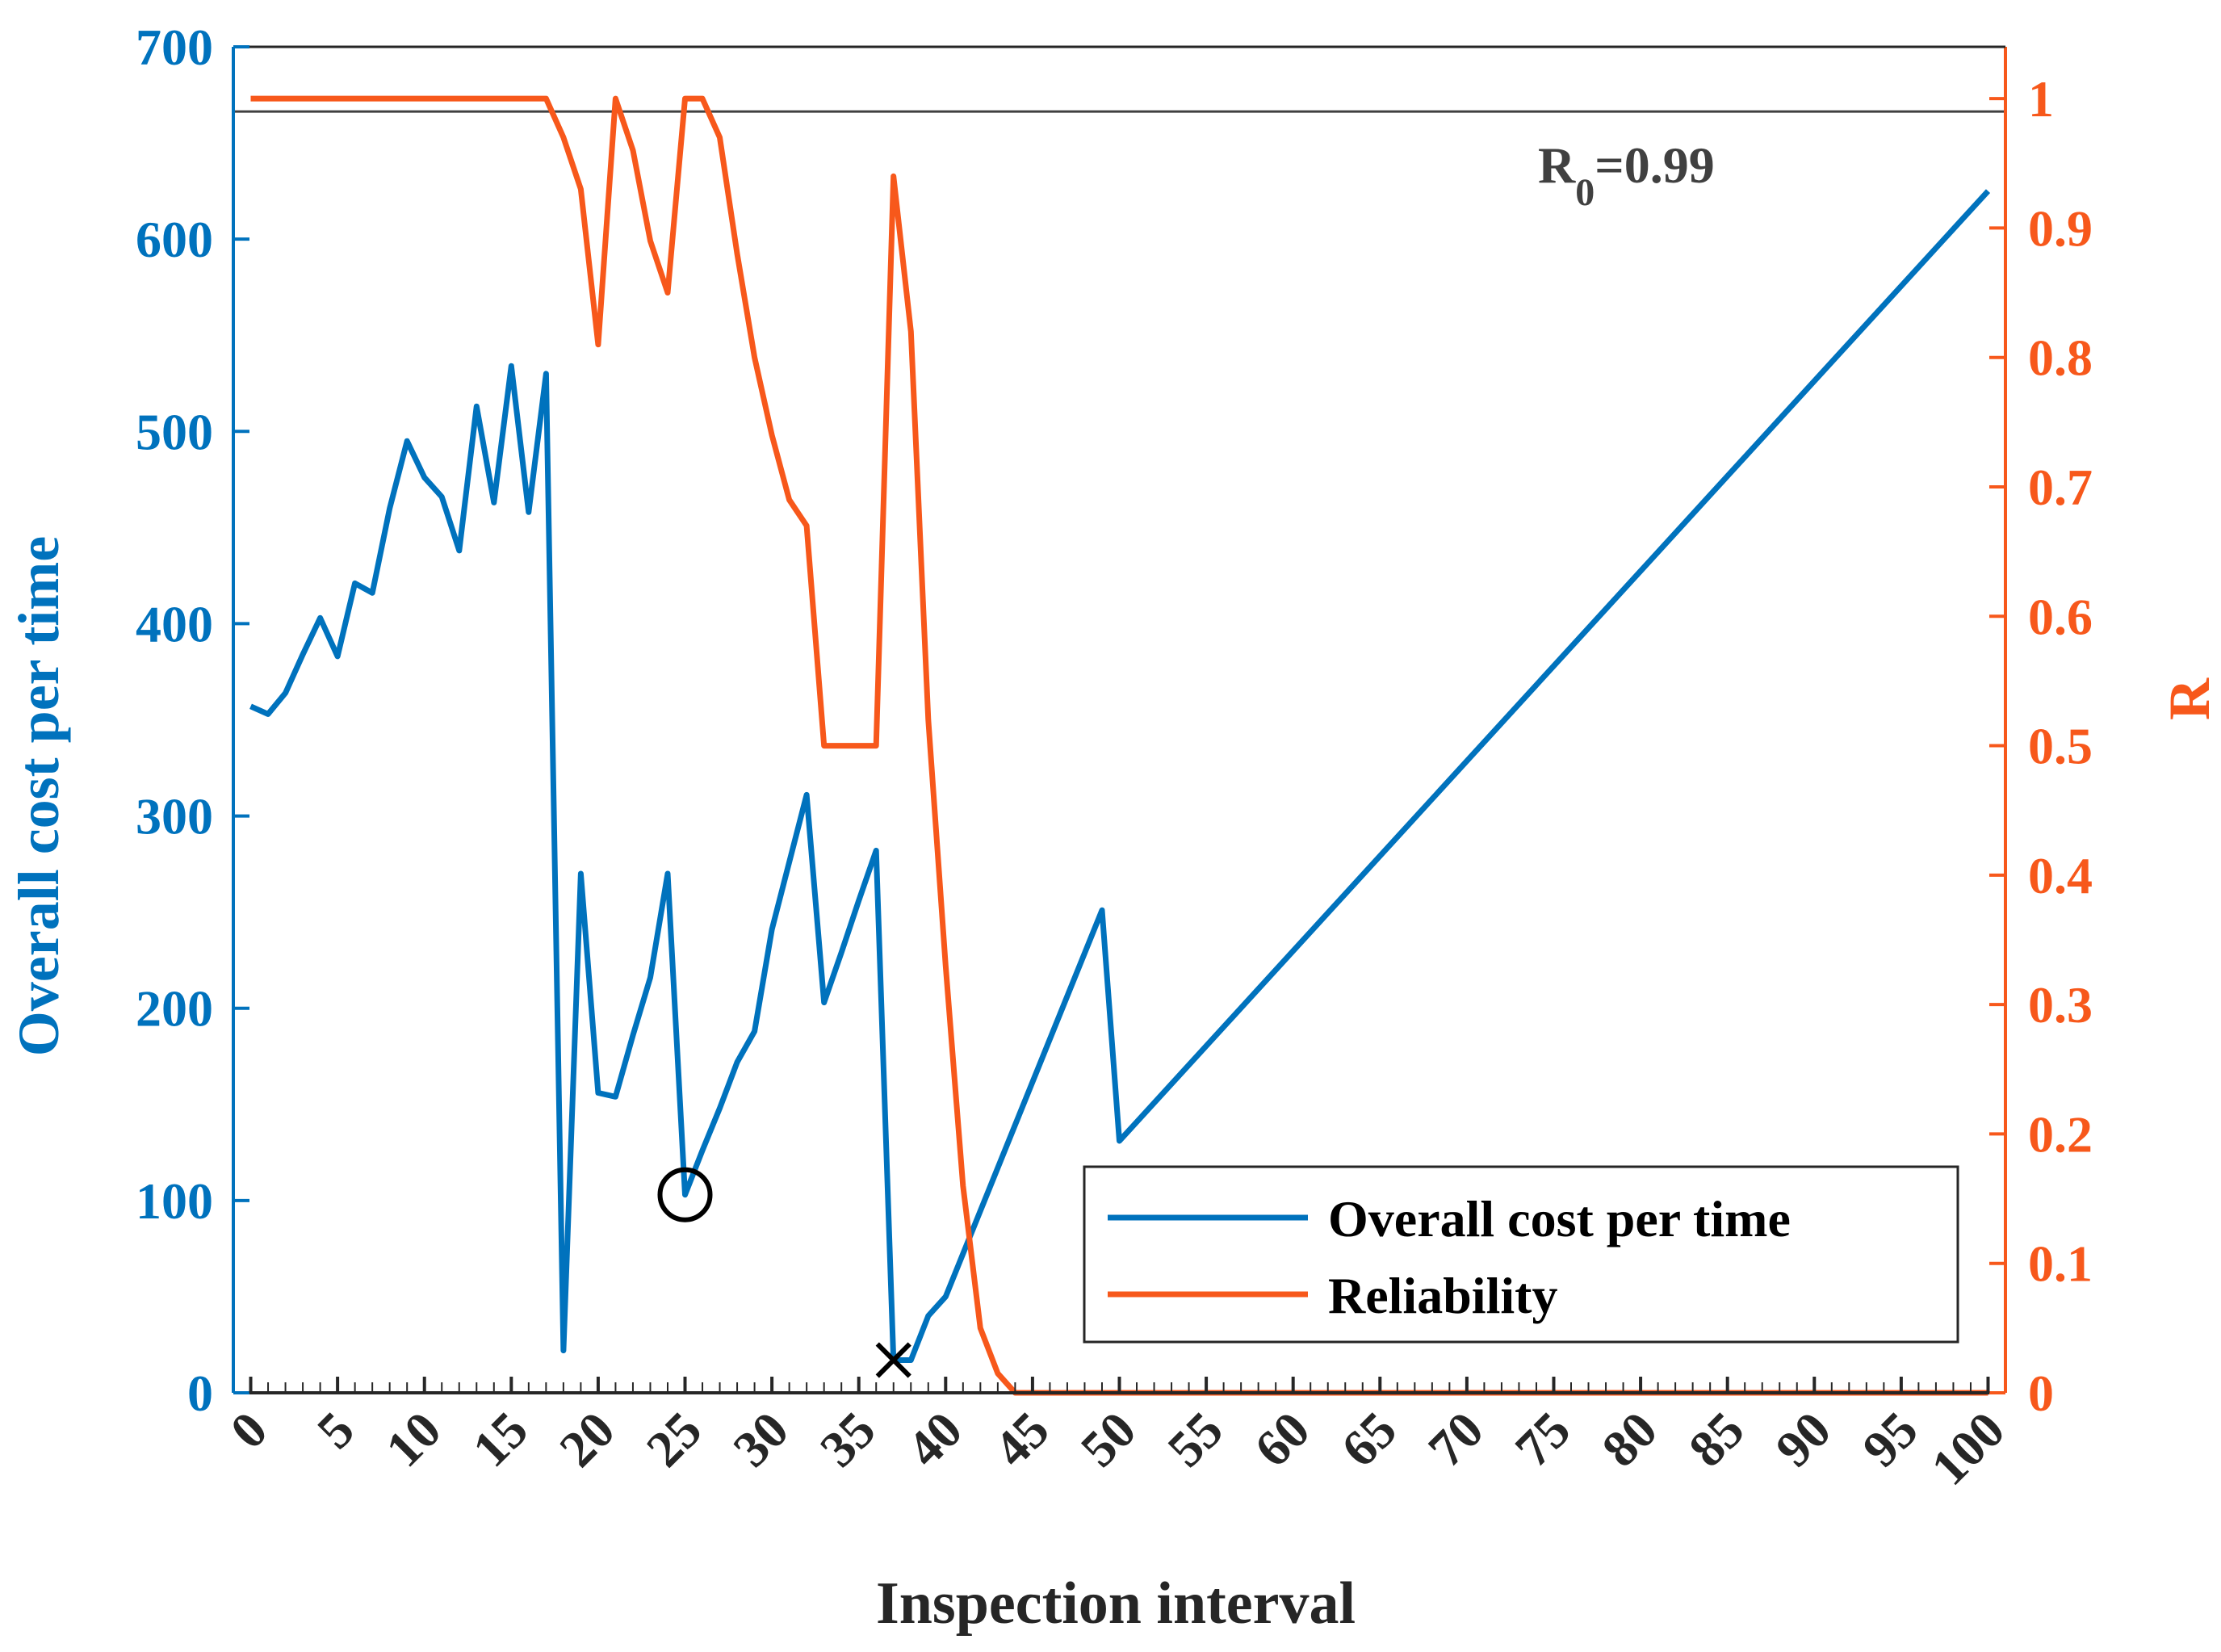  I want to click on markers-group, so click(784, 1272).